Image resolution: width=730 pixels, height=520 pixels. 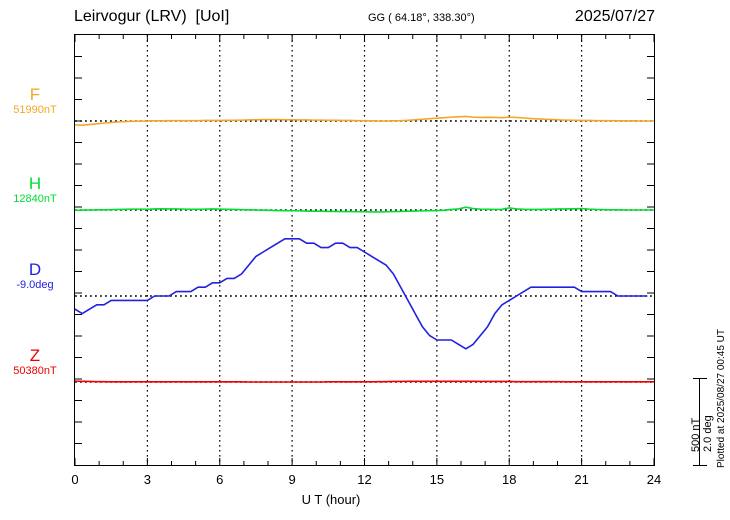 What do you see at coordinates (364, 209) in the screenshot?
I see `trace-H` at bounding box center [364, 209].